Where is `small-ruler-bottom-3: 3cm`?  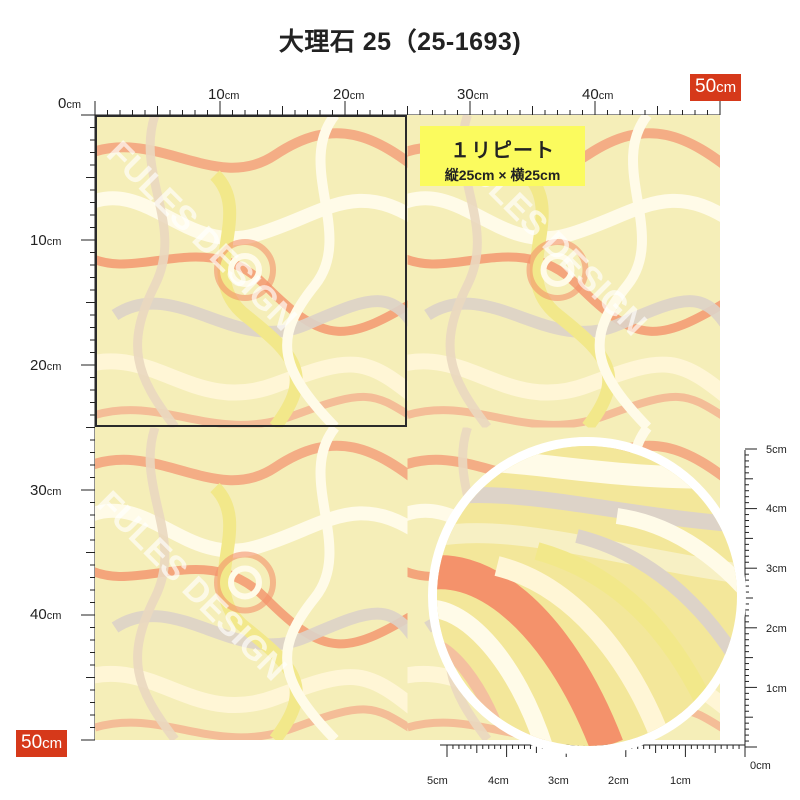 small-ruler-bottom-3: 3cm is located at coordinates (558, 781).